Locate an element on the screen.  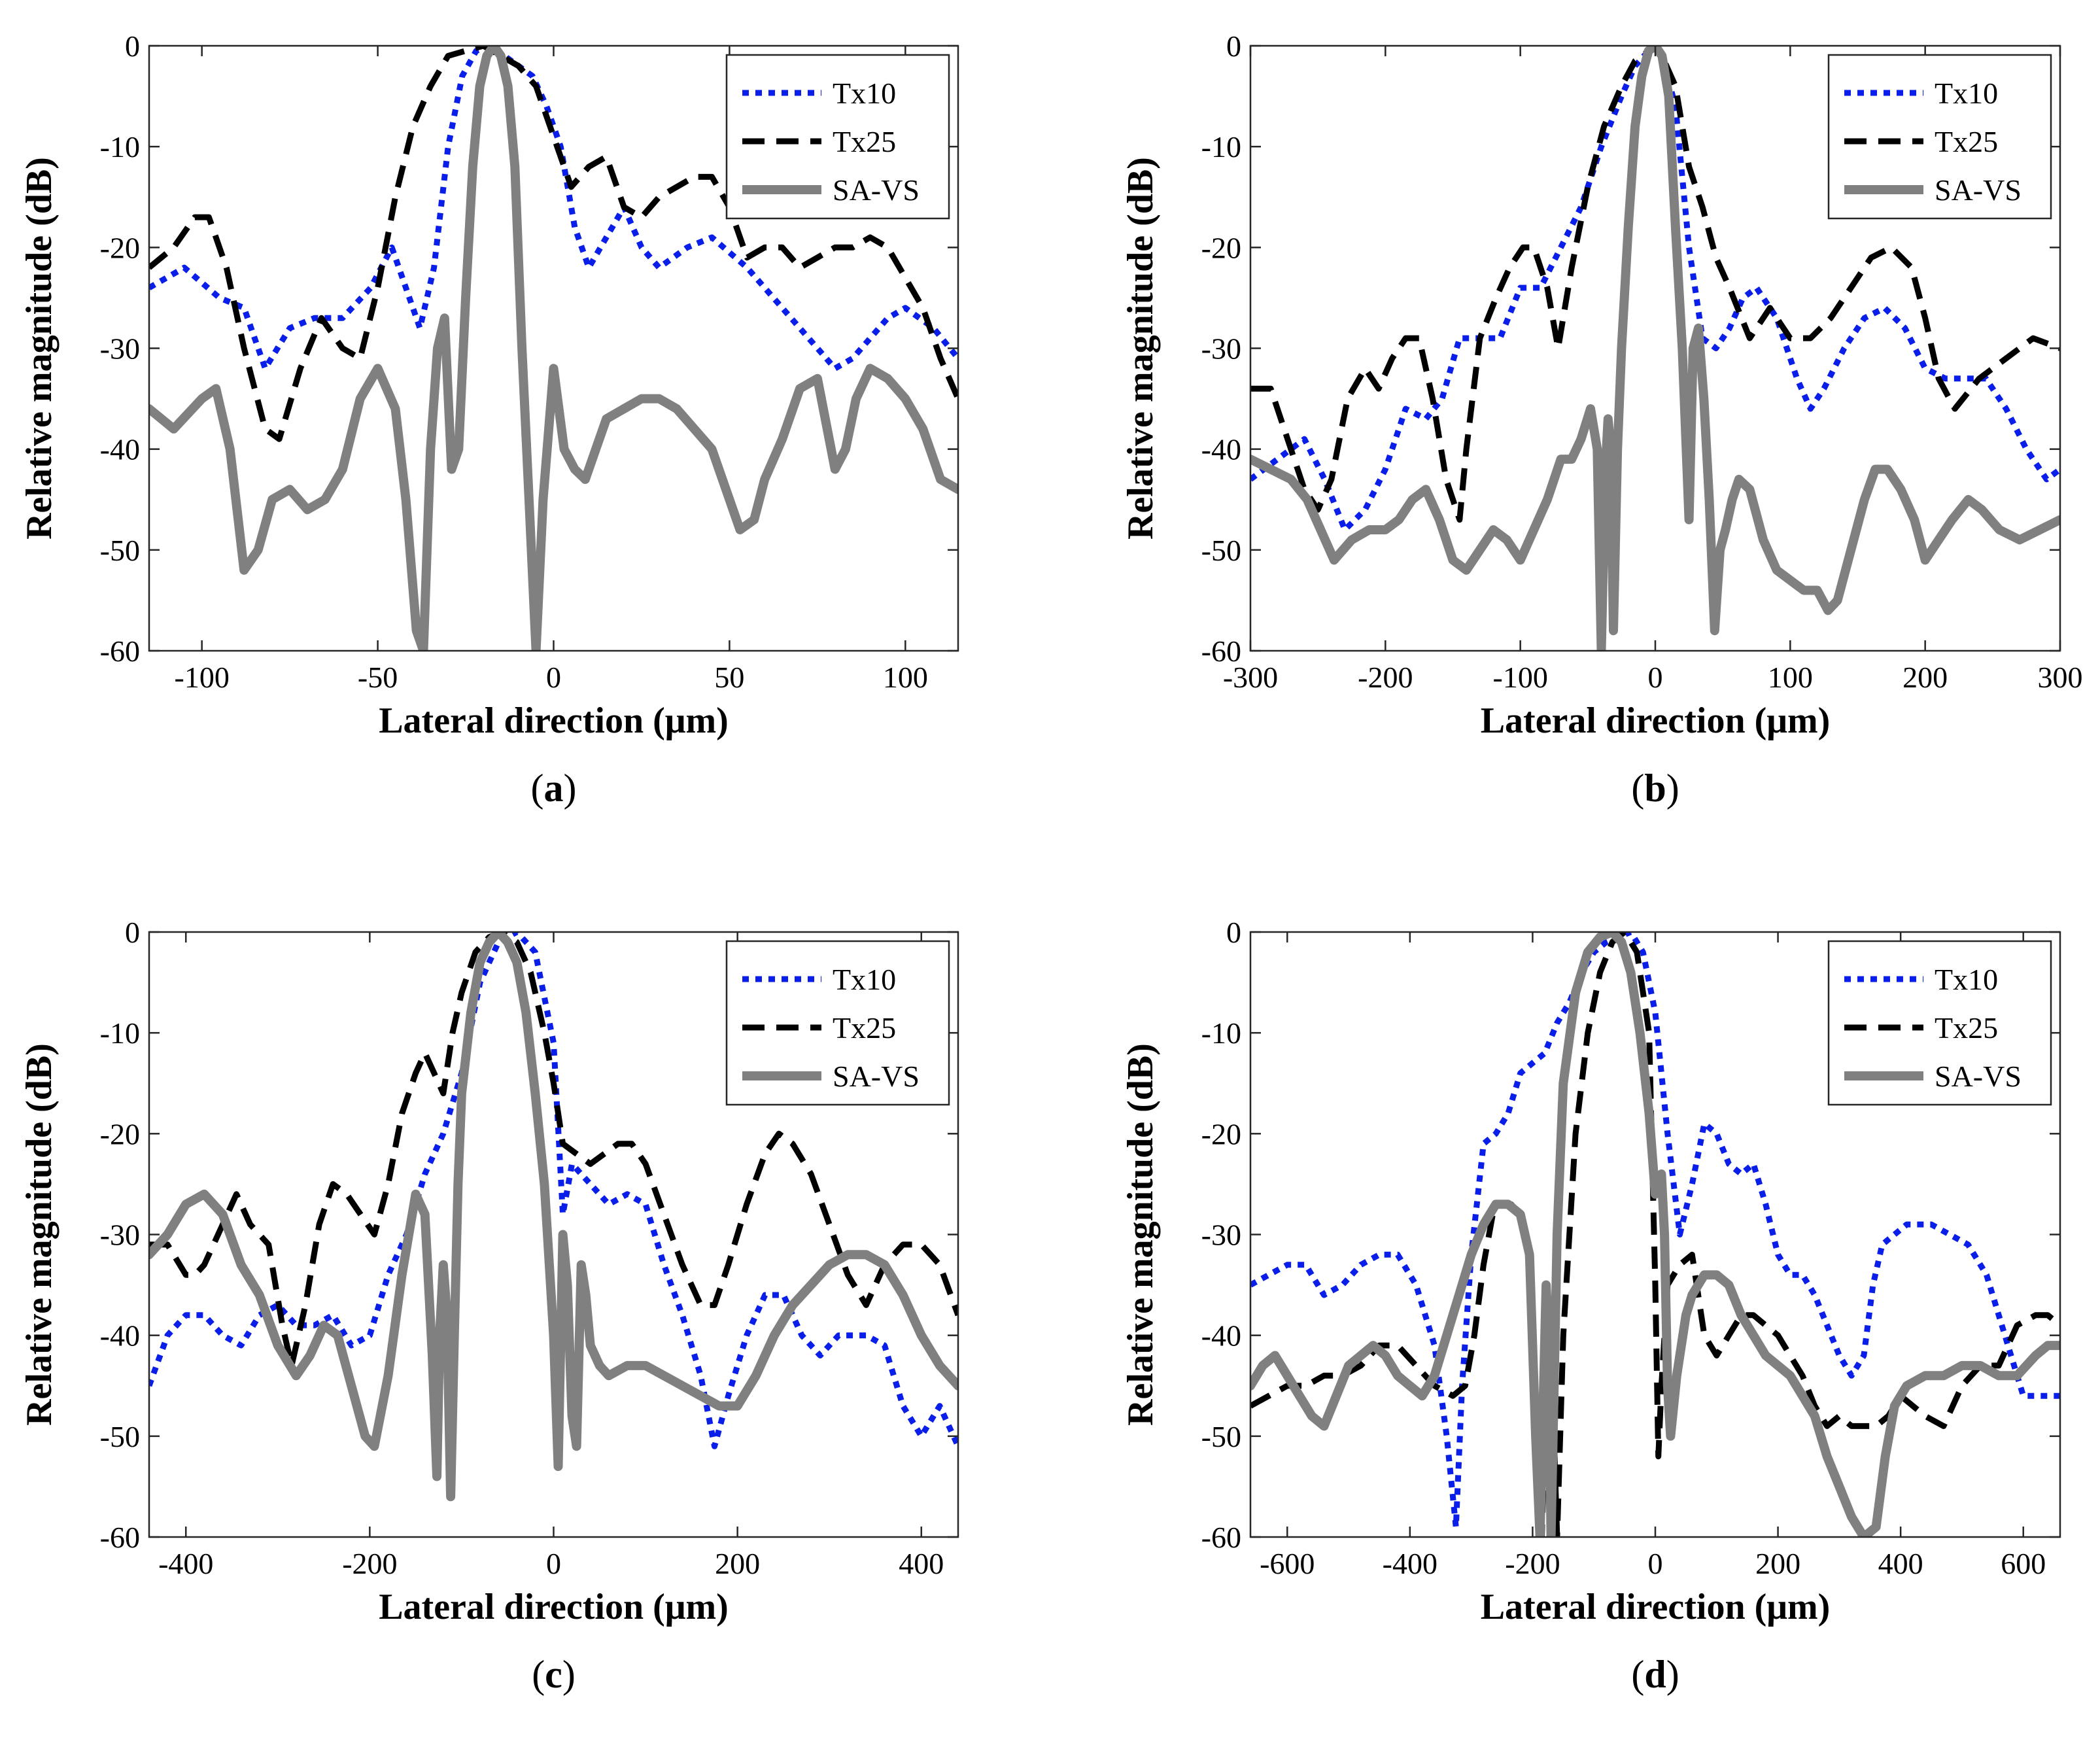
x-tick-label: 300 is located at coordinates (2060, 678).